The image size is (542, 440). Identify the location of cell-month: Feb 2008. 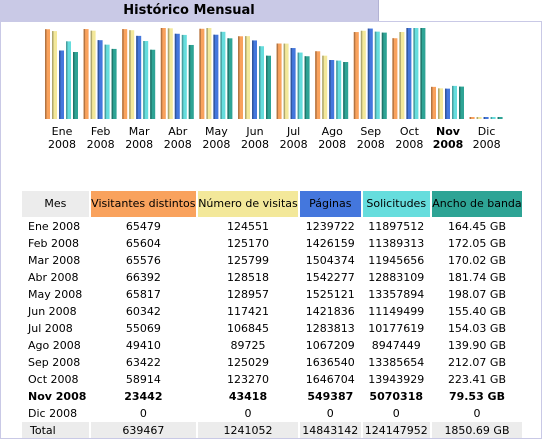
(53, 243).